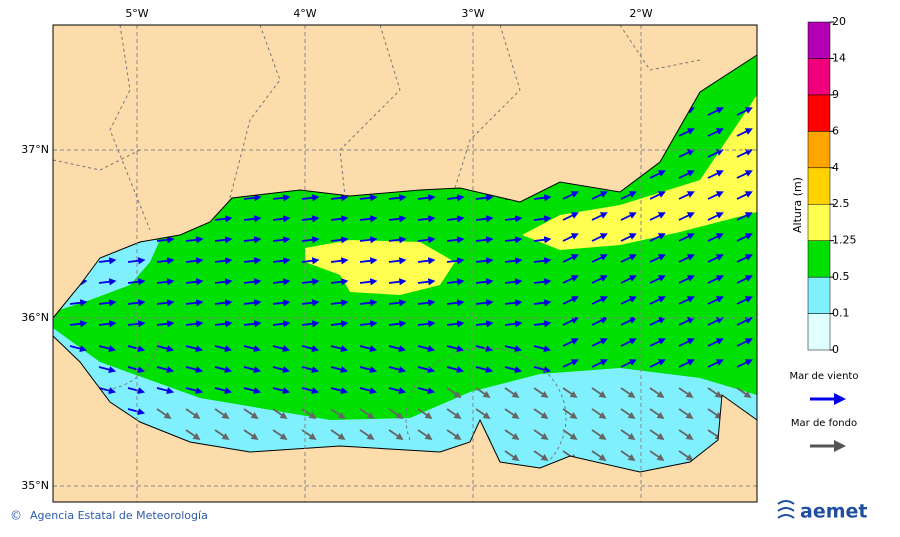 The image size is (900, 537). Describe the element at coordinates (472, 13) in the screenshot. I see `lon-label: 3°W` at that location.